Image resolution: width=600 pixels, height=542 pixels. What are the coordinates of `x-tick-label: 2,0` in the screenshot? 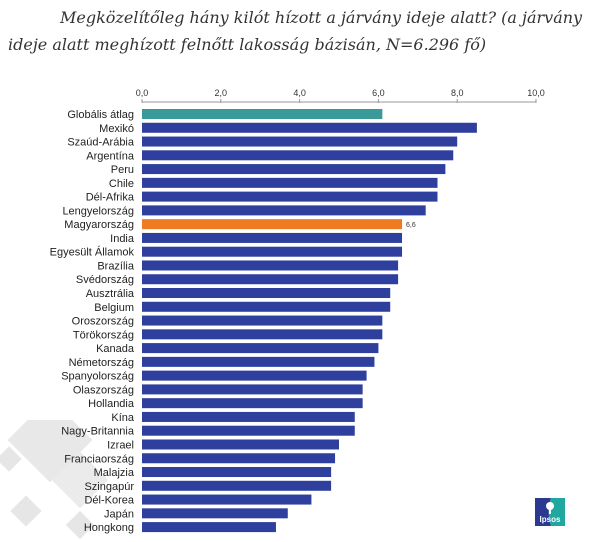 It's located at (221, 93).